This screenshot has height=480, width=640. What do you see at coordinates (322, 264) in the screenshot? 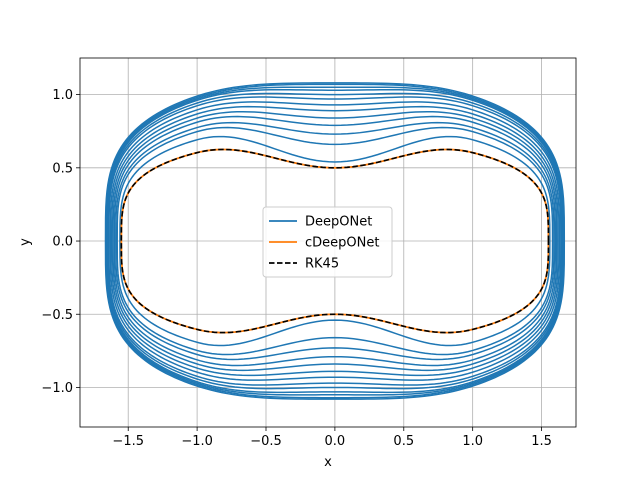
I see `legend-label: RK45` at bounding box center [322, 264].